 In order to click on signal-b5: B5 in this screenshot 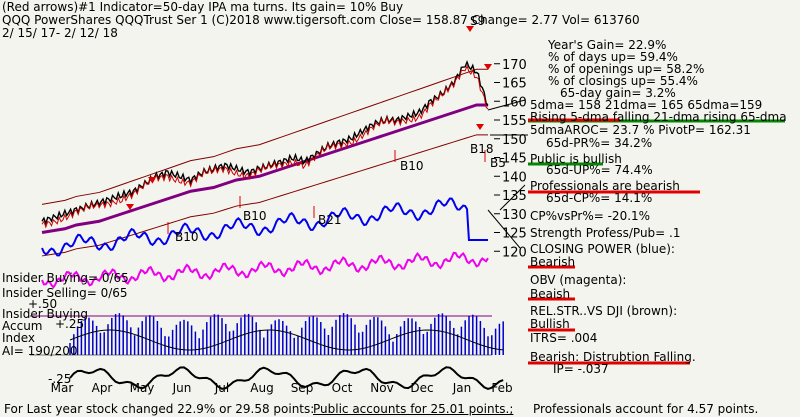, I will do `click(498, 163)`.